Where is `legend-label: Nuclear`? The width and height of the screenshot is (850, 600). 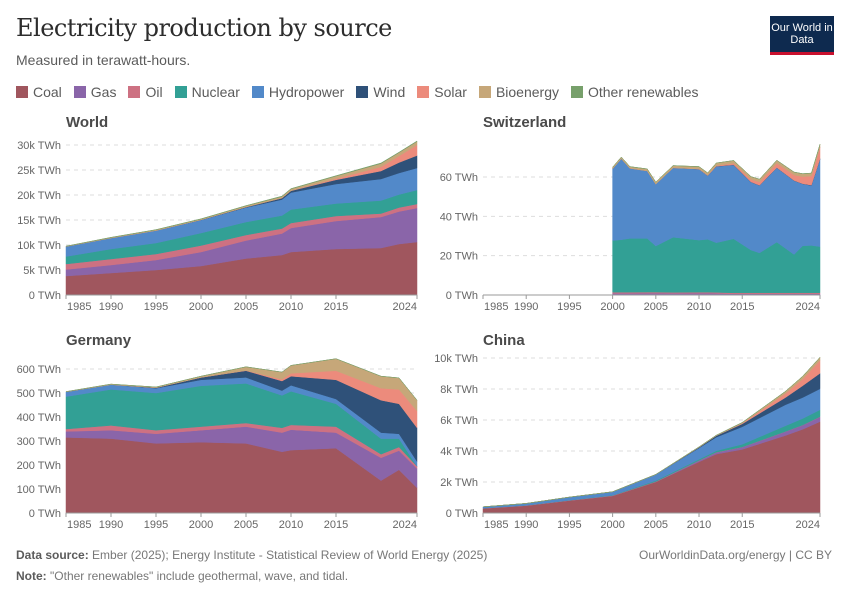 legend-label: Nuclear is located at coordinates (215, 92).